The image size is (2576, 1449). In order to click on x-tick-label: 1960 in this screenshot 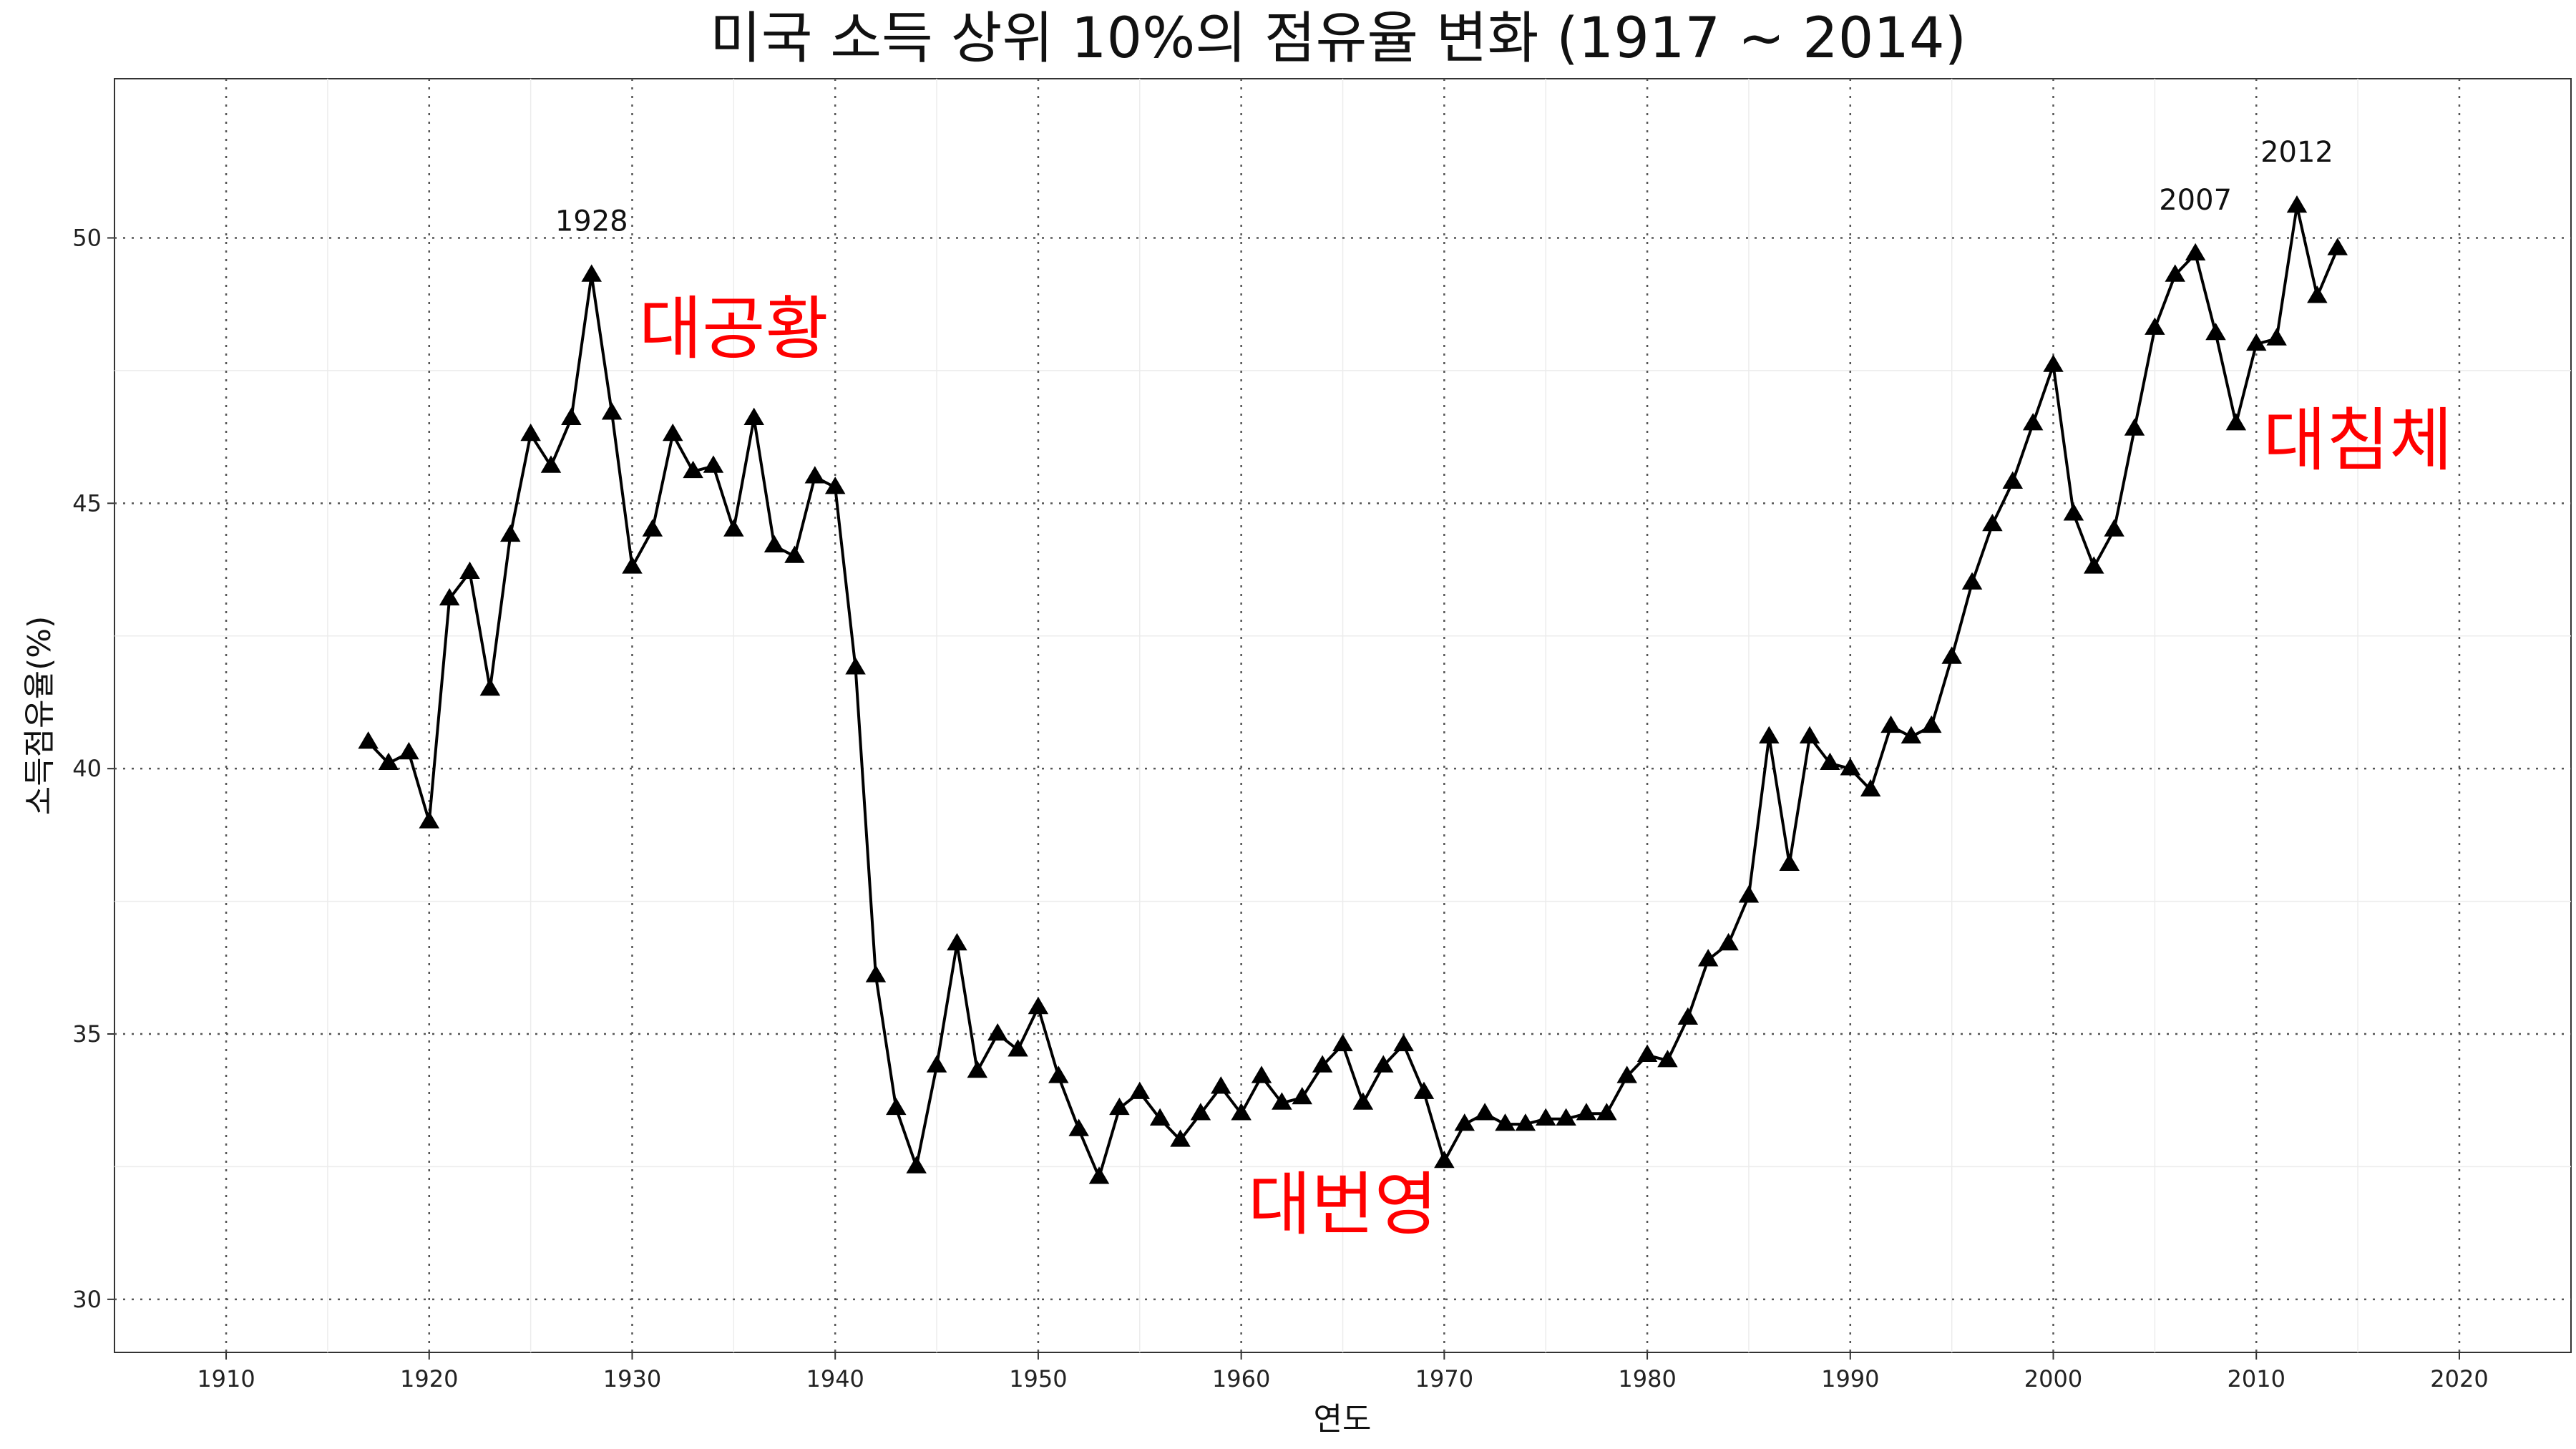, I will do `click(1241, 1378)`.